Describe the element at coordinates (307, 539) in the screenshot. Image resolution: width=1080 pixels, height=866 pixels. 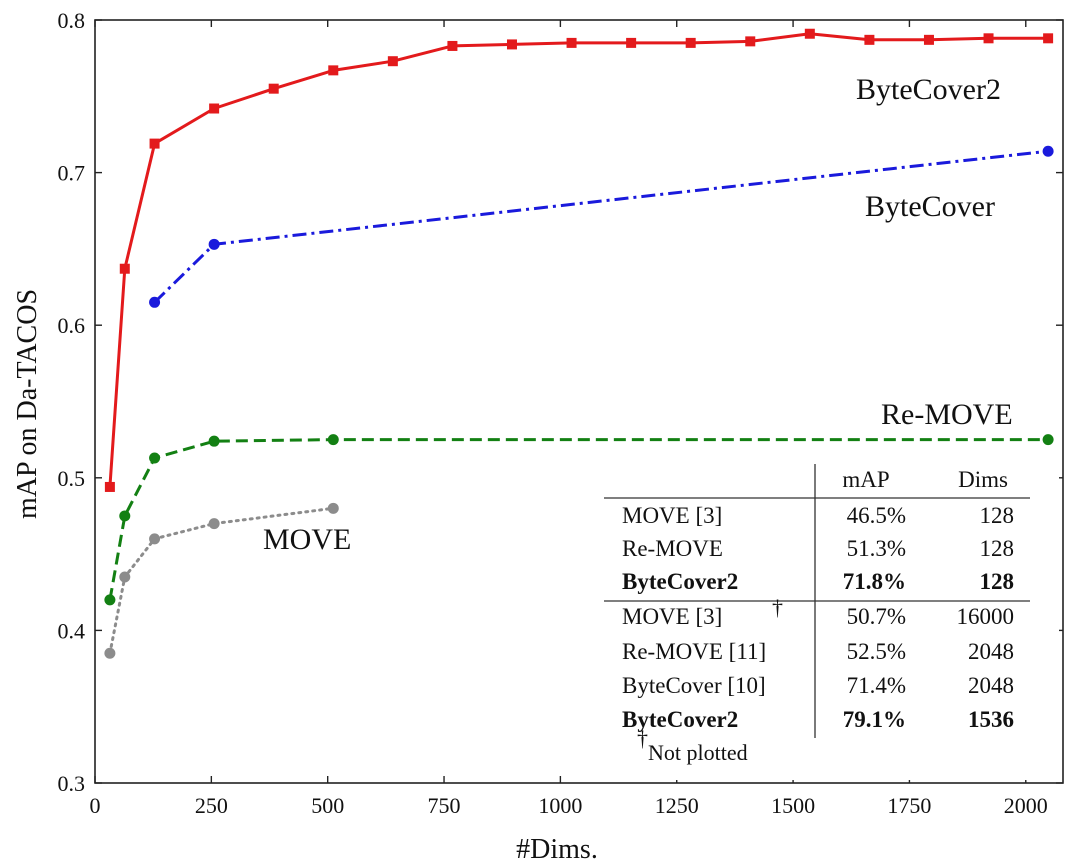
I see `series-label: MOVE` at that location.